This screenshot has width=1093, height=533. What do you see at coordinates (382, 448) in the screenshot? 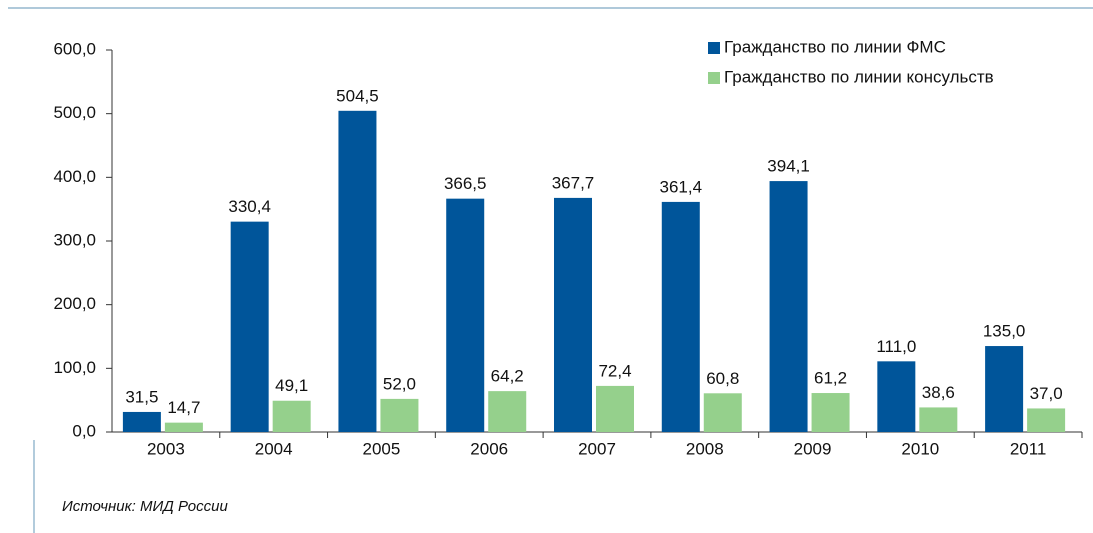
I see `x-tick-label: 2005` at bounding box center [382, 448].